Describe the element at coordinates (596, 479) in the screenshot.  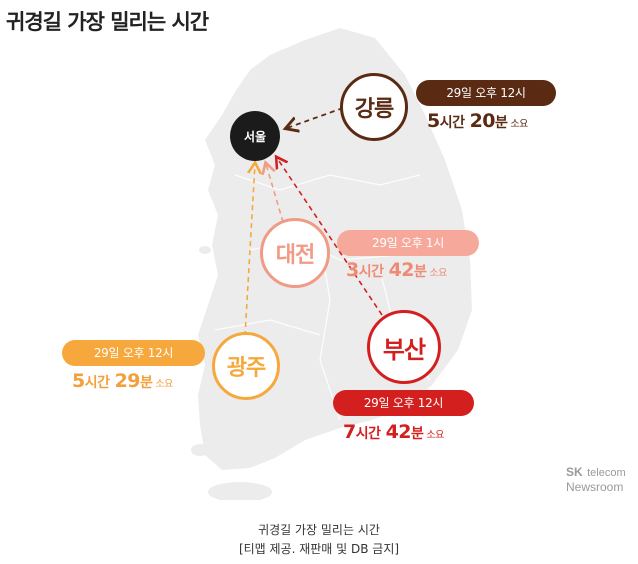
I see `sk-telecom-newsroom-logo: SK telecom Newsroom` at that location.